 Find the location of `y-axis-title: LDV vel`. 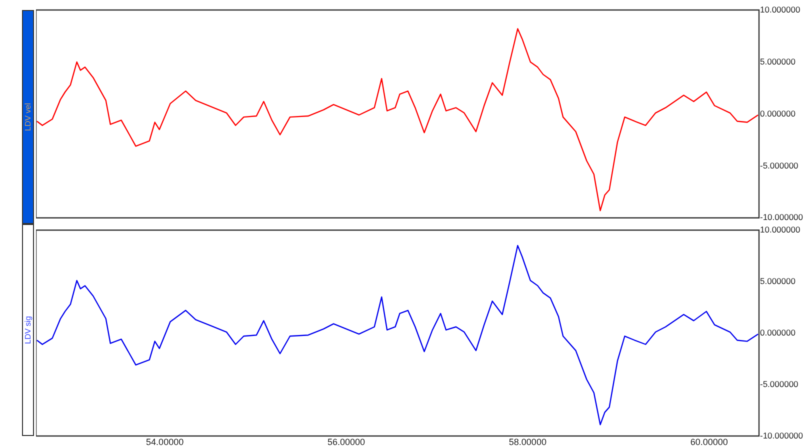

y-axis-title: LDV vel is located at coordinates (28, 117).